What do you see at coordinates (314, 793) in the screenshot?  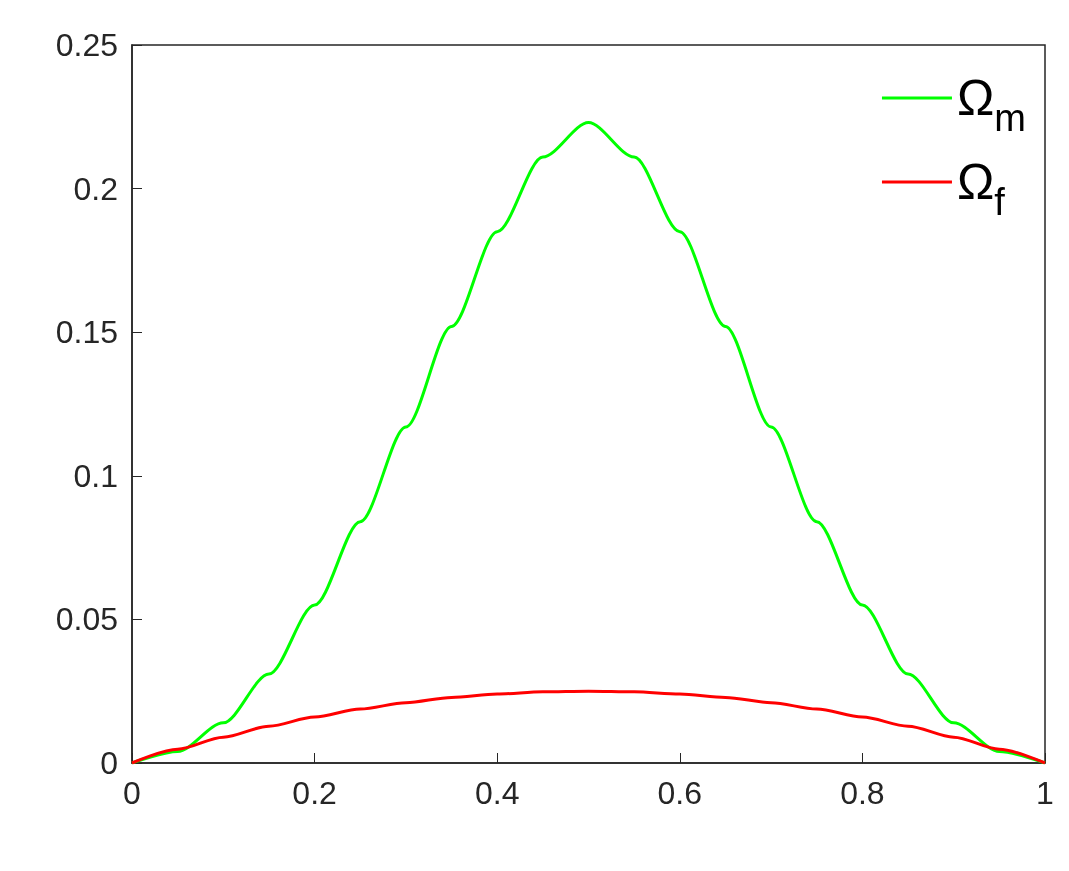 I see `x-tick-label: 0.2` at bounding box center [314, 793].